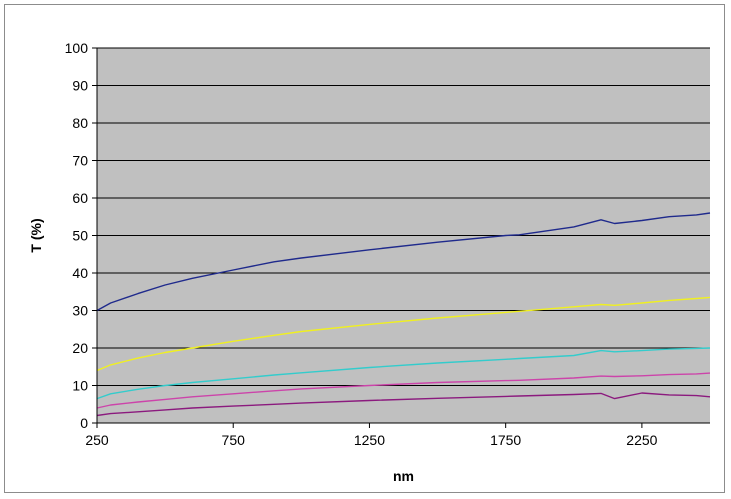 The image size is (731, 499). What do you see at coordinates (641, 440) in the screenshot?
I see `x-tick-label: 2250` at bounding box center [641, 440].